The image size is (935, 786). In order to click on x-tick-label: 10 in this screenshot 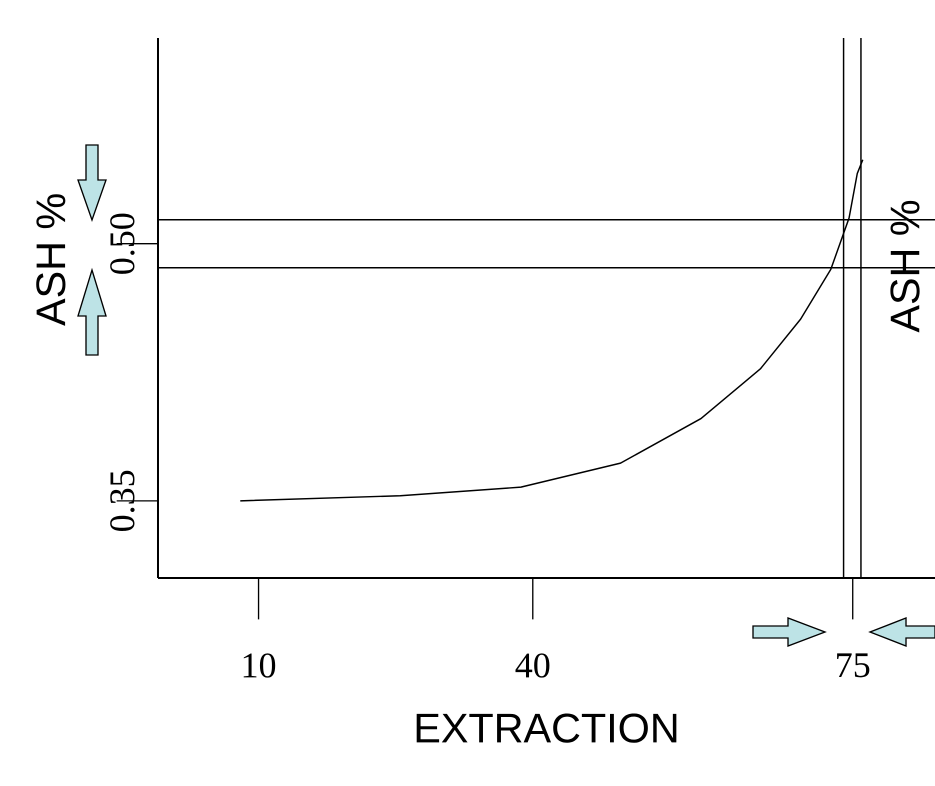, I will do `click(260, 665)`.